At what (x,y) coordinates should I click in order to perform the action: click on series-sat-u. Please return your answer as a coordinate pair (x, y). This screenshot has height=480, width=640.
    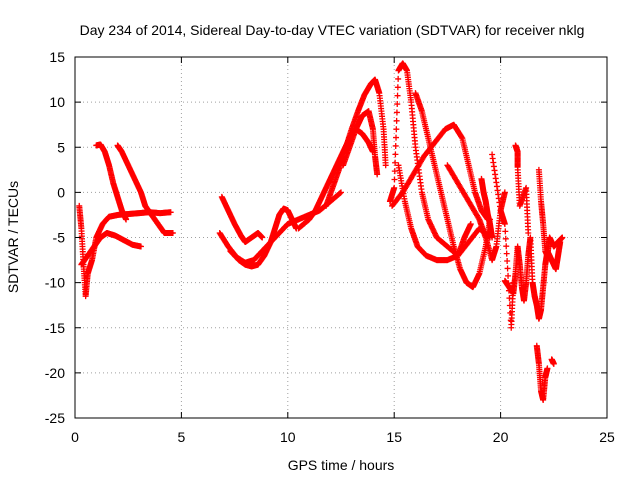
    Looking at the image, I should click on (552, 361).